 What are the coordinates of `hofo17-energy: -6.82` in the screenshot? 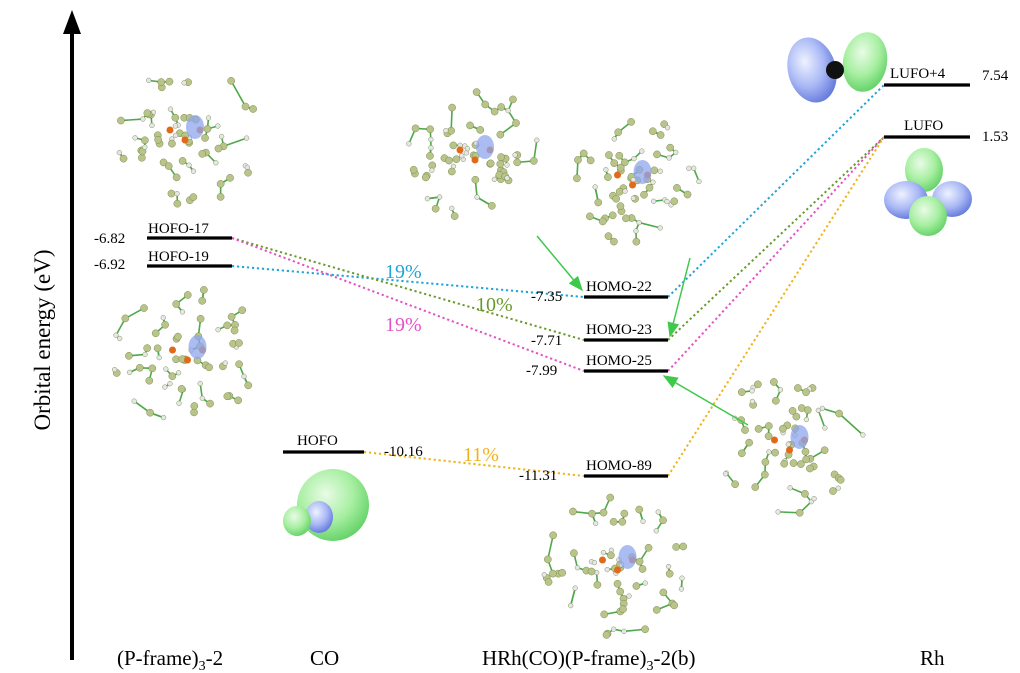 It's located at (109, 239).